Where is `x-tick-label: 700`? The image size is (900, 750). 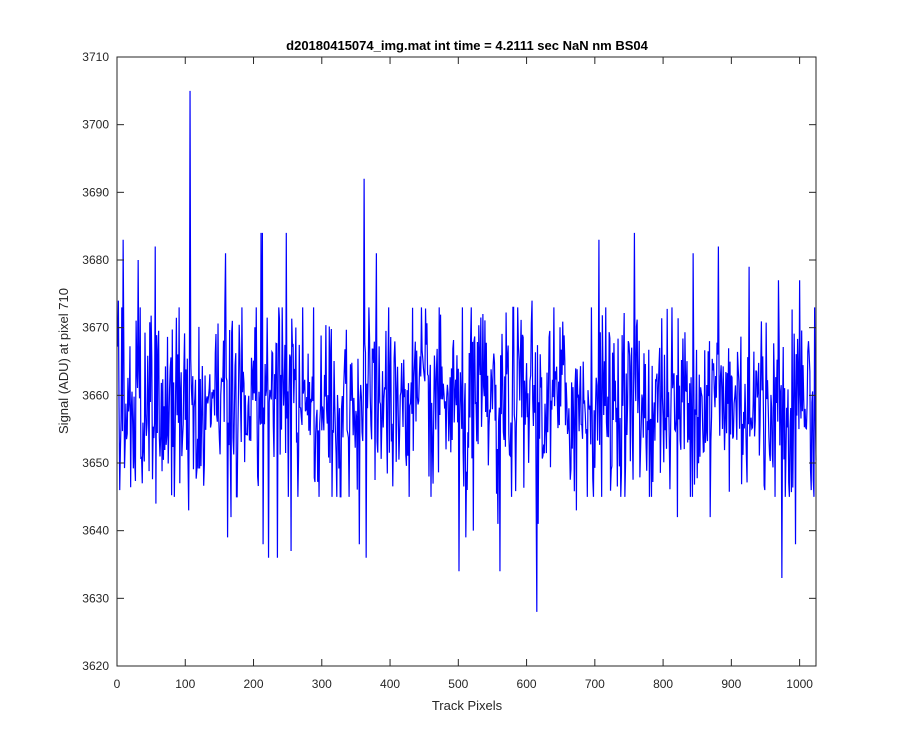
x-tick-label: 700 is located at coordinates (595, 684).